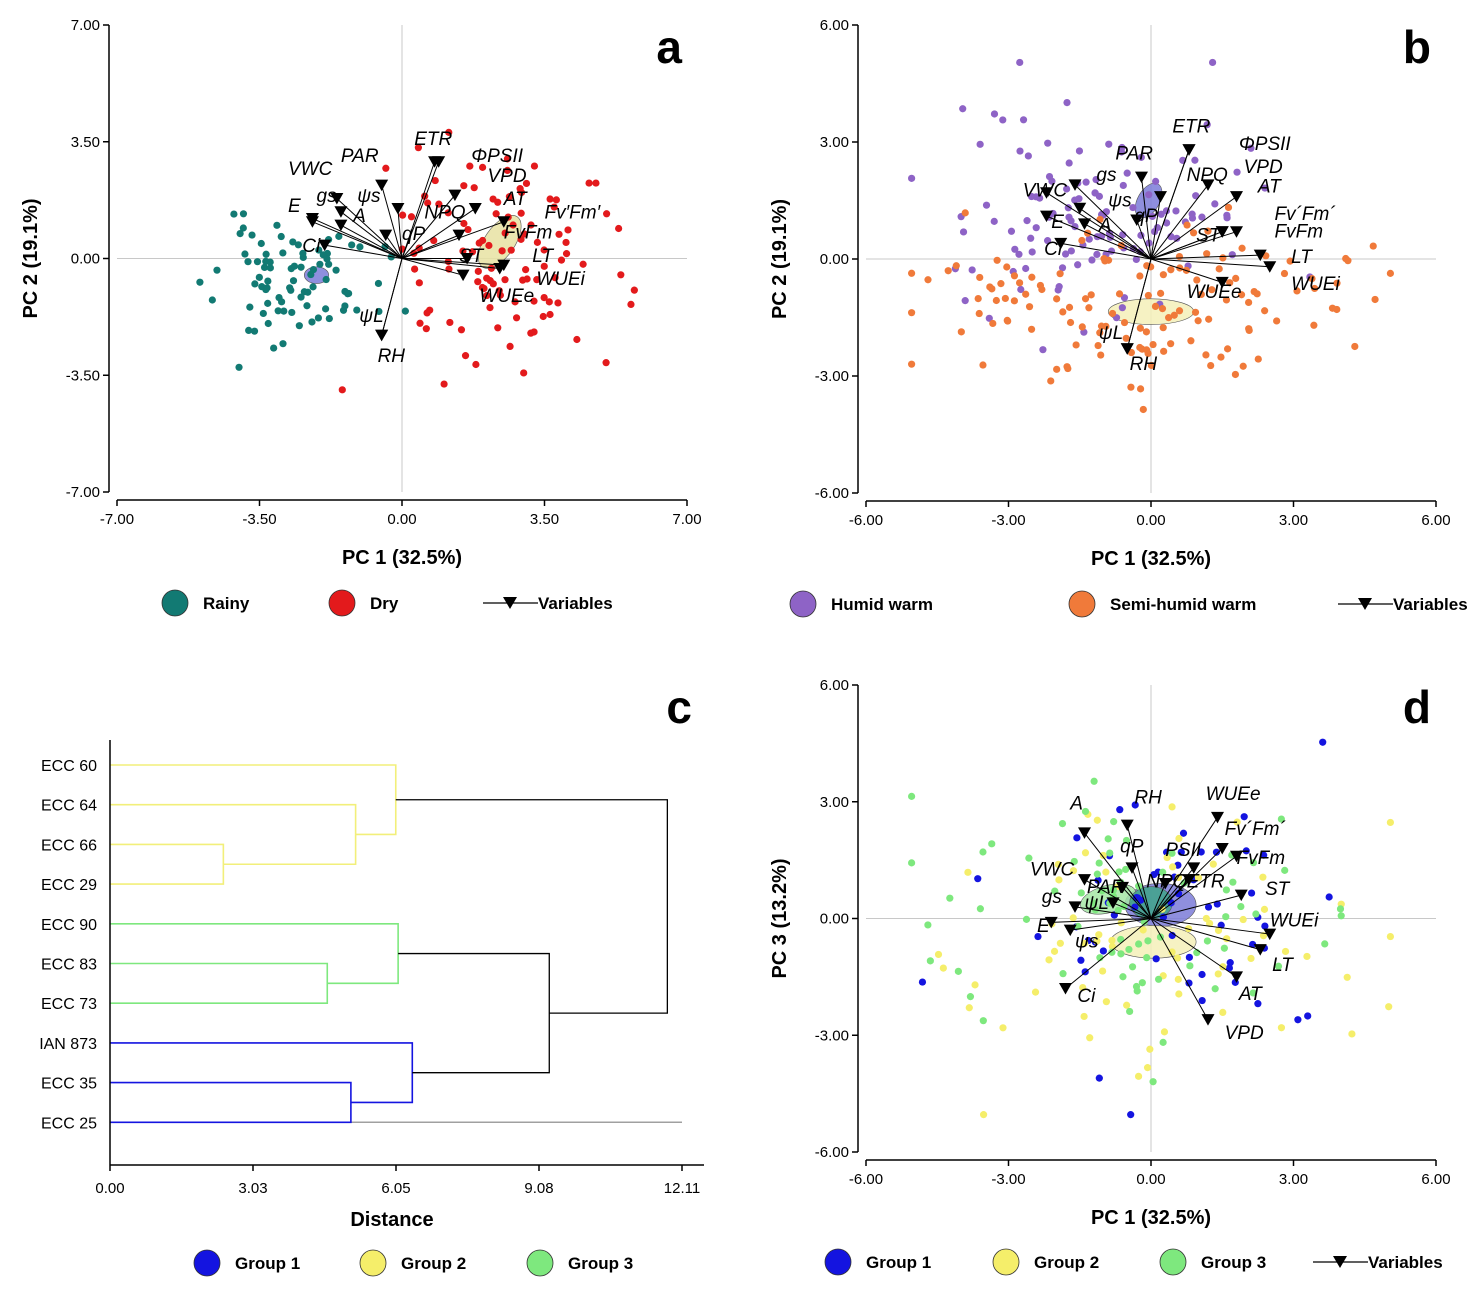 This screenshot has height=1289, width=1482. Describe the element at coordinates (68, 1044) in the screenshot. I see `leaf-label: IAN 873` at that location.